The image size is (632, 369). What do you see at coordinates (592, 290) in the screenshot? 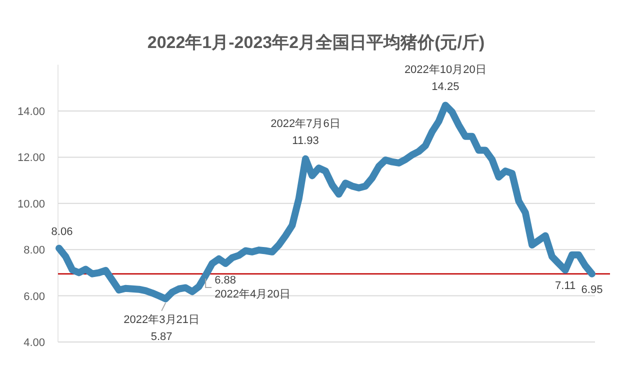
I see `data-label: 6.95` at bounding box center [592, 290].